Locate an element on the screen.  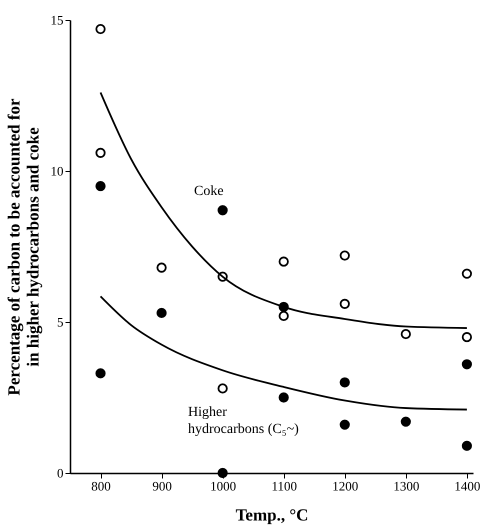
x-tick-label: 1200 is located at coordinates (345, 486).